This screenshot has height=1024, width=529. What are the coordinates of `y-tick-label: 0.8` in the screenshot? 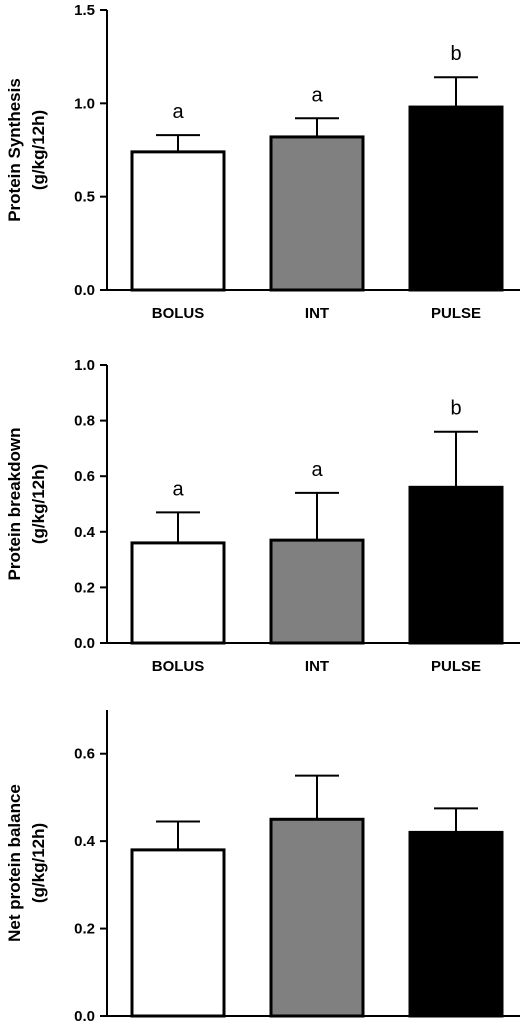 It's located at (84, 421).